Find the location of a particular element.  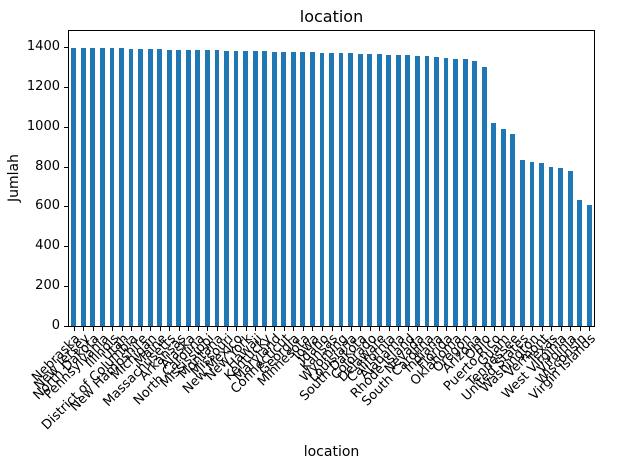

chart-title: location is located at coordinates (331, 16).